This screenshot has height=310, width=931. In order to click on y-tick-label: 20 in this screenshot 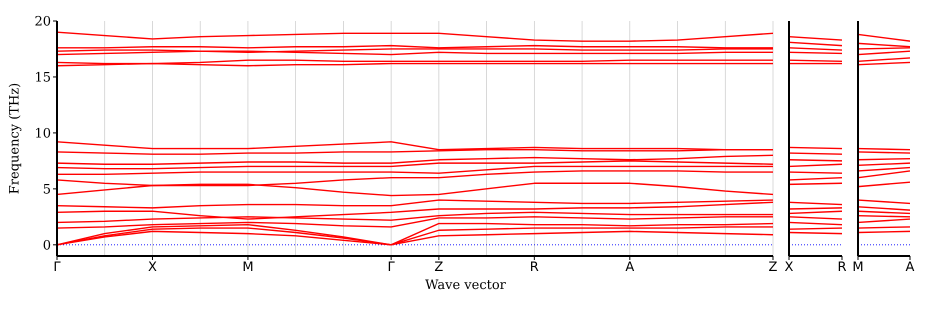, I will do `click(42, 22)`.